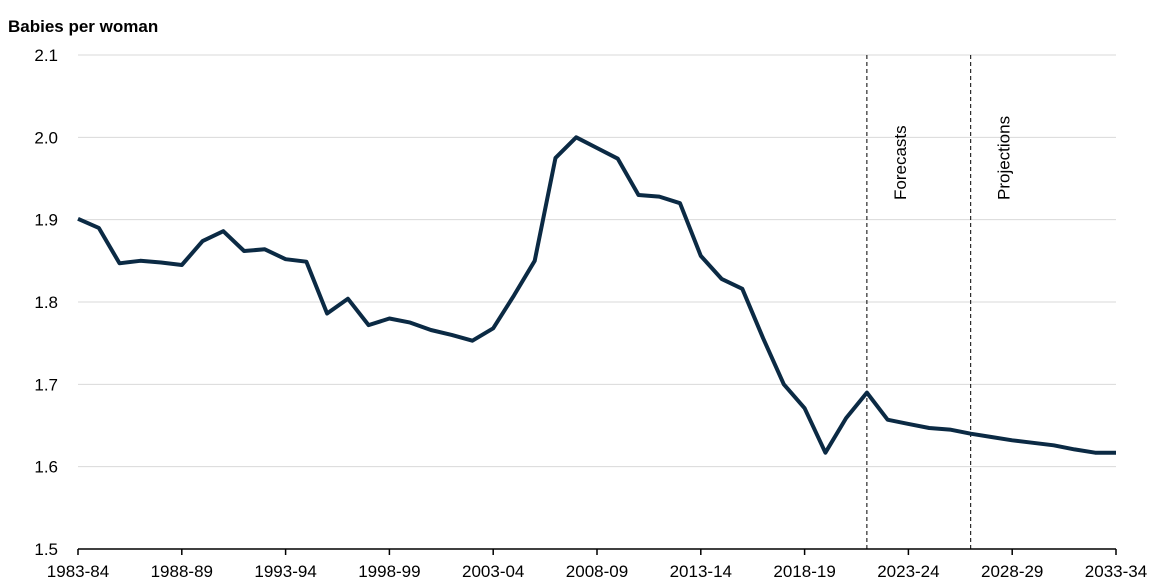 The image size is (1156, 584). Describe the element at coordinates (493, 571) in the screenshot. I see `x-tick-label: 2003-04` at that location.